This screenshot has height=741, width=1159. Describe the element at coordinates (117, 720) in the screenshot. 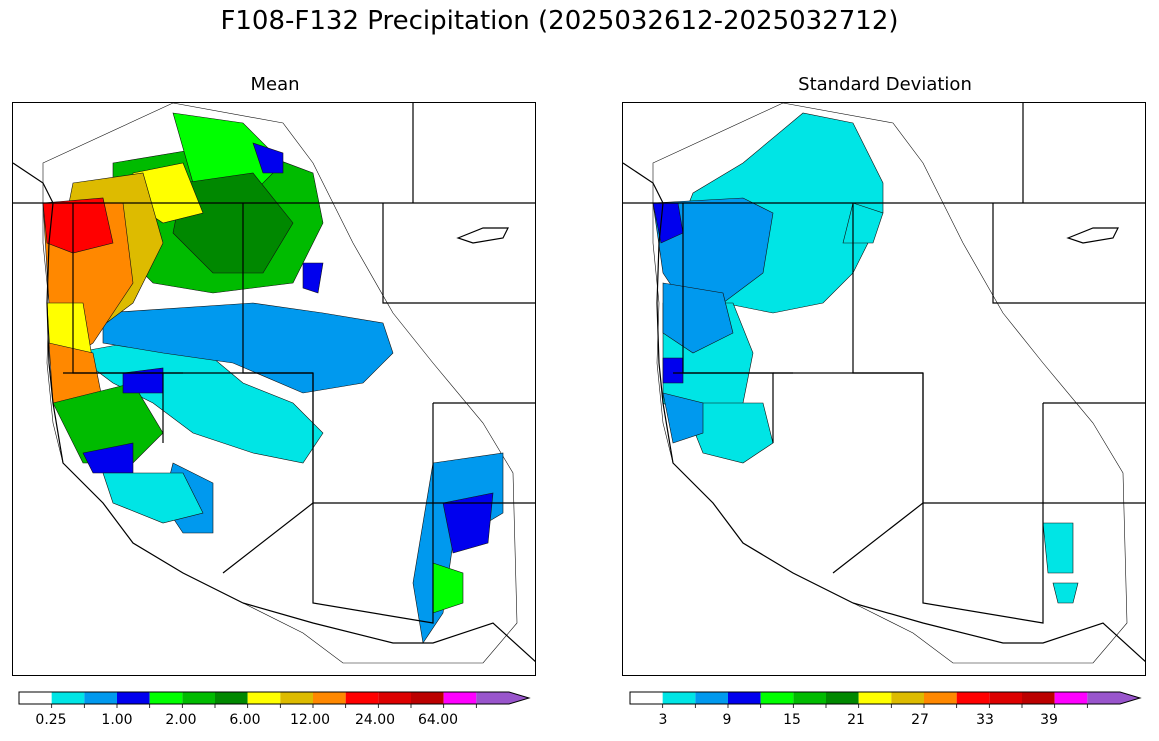

I see `mean-tick-label: 1.00` at that location.